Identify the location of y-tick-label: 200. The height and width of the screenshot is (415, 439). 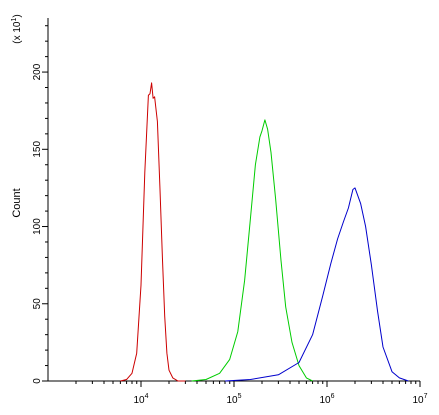
(37, 71).